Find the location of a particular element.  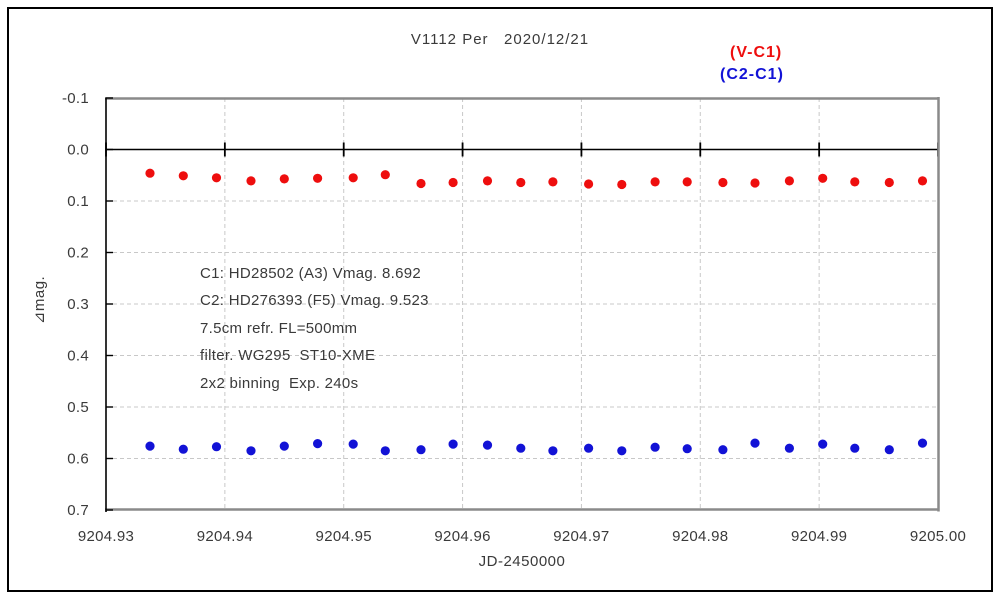

legend-item-c2-c1: (C2-C1) is located at coordinates (752, 74).